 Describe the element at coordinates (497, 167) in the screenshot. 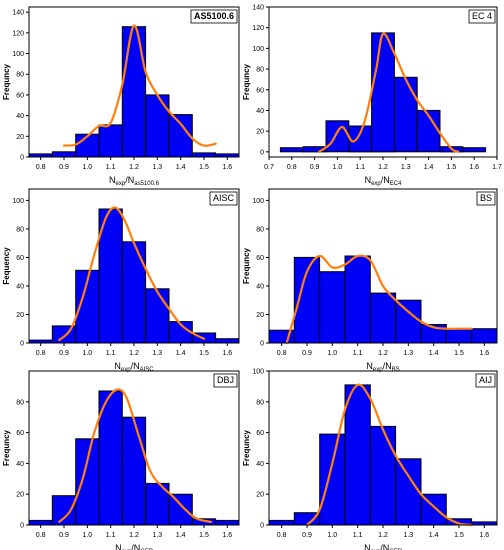

I see `x-tick-label: 1.7` at that location.